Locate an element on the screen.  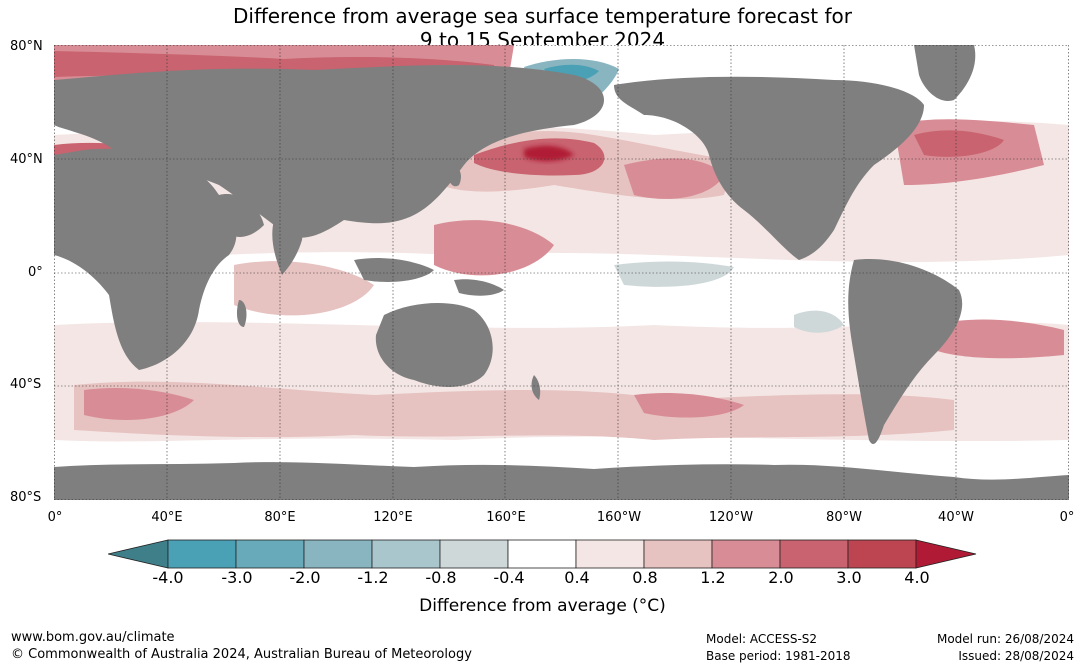
madagascar is located at coordinates (241, 313).